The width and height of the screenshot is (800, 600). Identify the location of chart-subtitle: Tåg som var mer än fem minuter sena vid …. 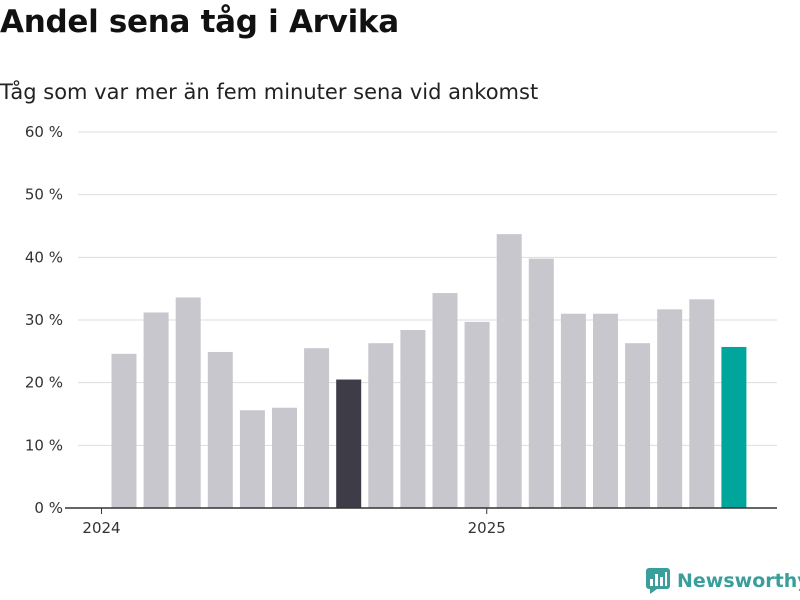
(269, 92).